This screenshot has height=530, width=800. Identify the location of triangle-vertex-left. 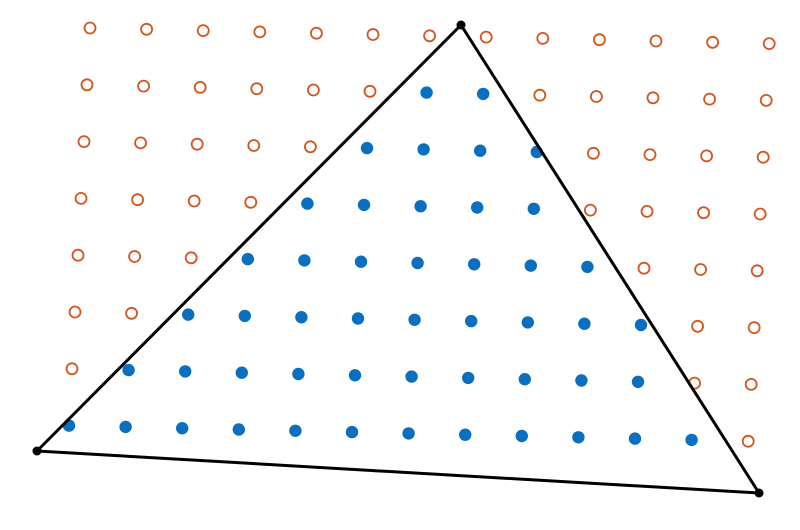
(37, 451).